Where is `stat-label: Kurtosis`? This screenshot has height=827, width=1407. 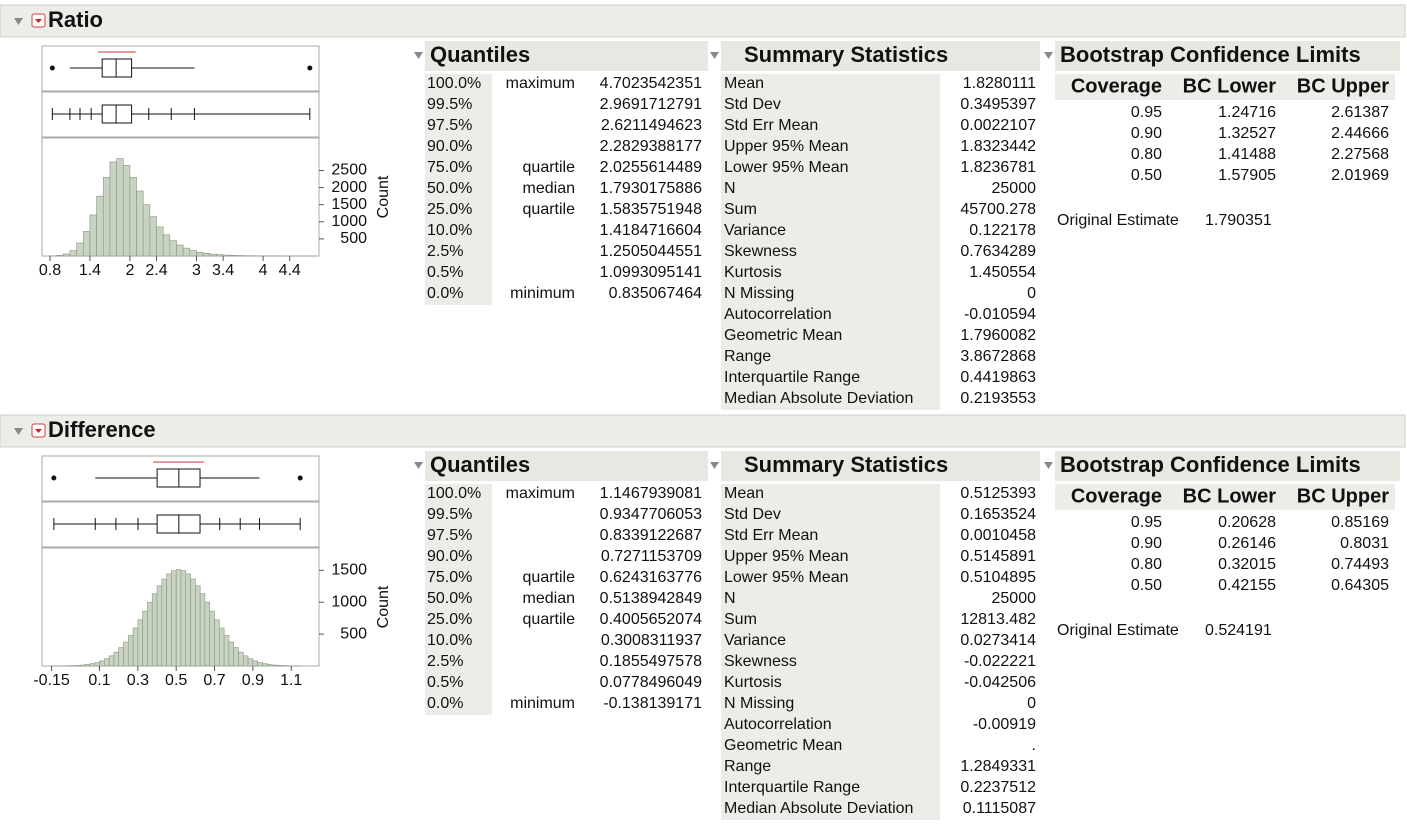 stat-label: Kurtosis is located at coordinates (753, 682).